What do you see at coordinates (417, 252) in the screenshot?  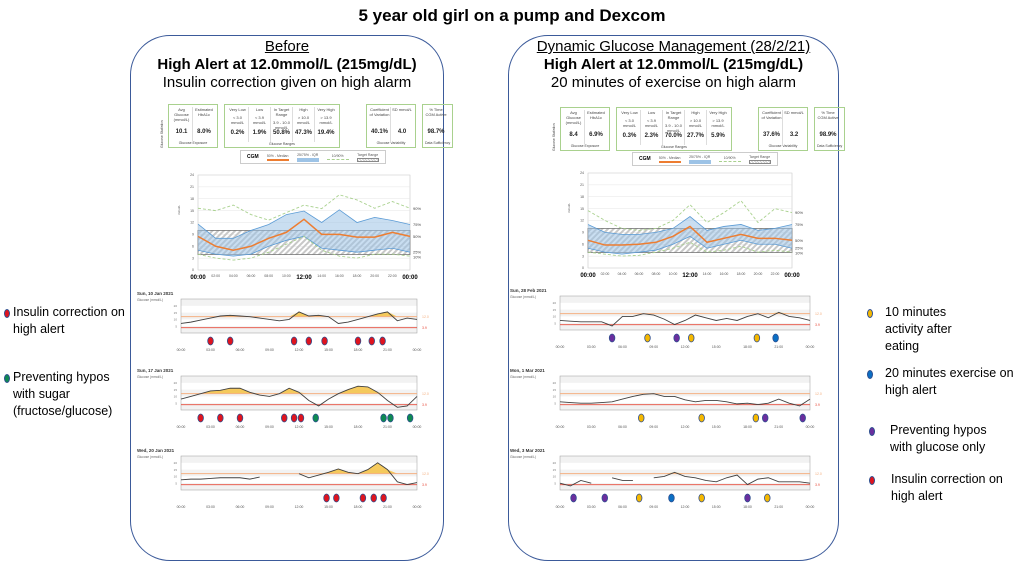 I see `percentile-label: 25%` at bounding box center [417, 252].